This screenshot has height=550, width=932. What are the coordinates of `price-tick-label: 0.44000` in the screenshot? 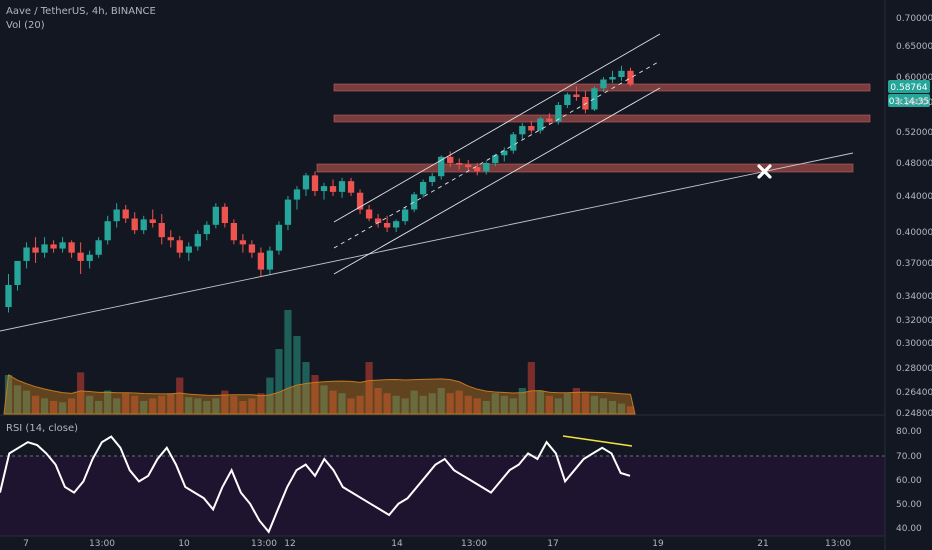 It's located at (914, 197).